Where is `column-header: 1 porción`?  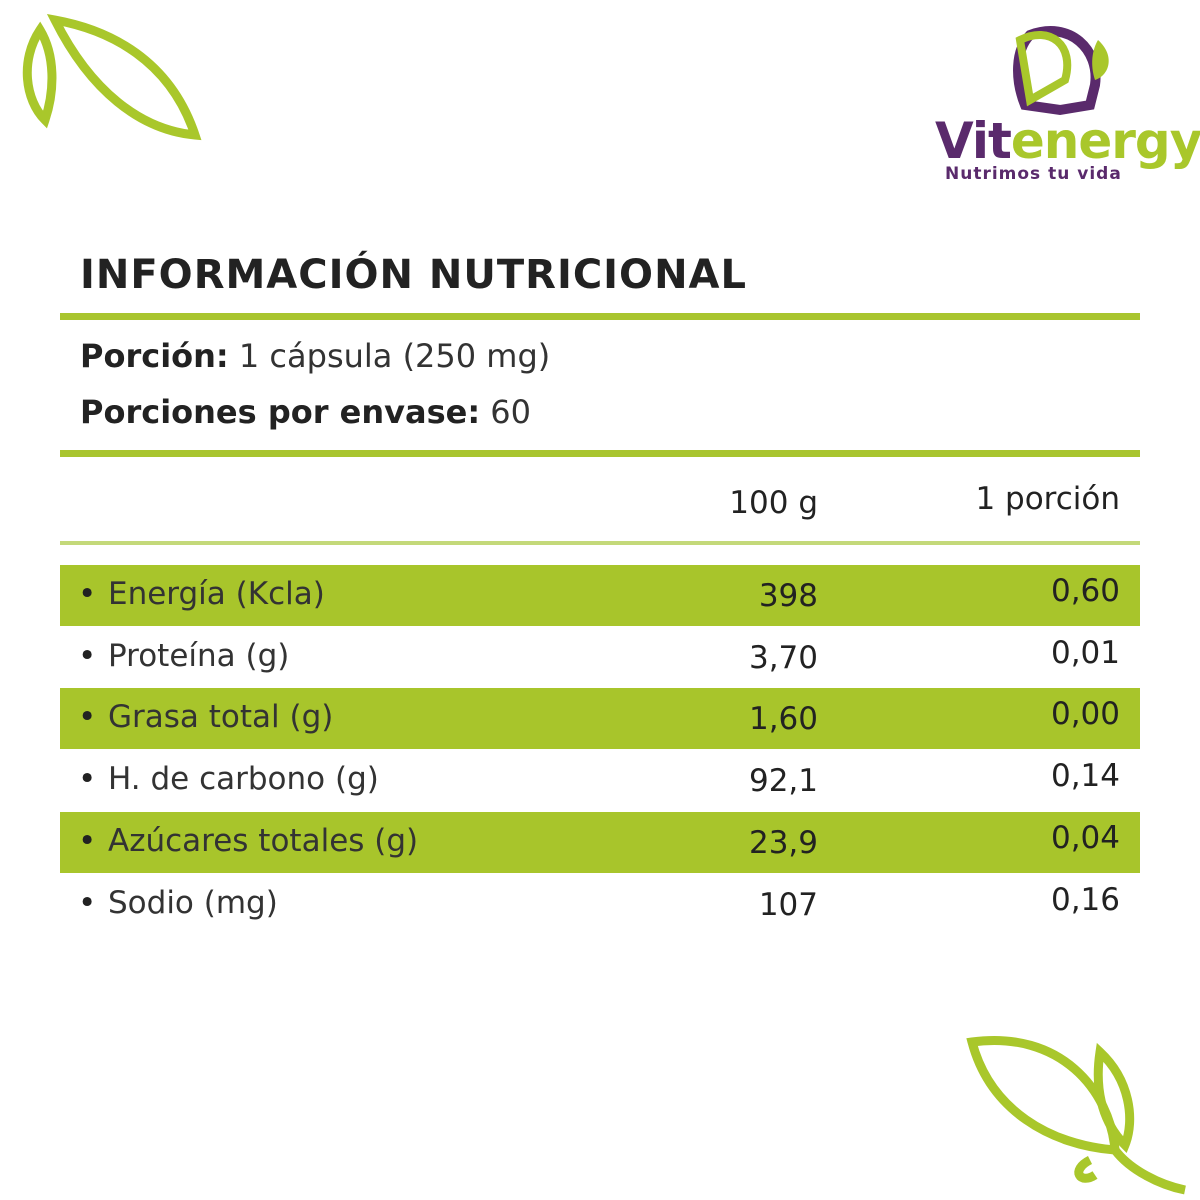 column-header: 1 porción is located at coordinates (1047, 499).